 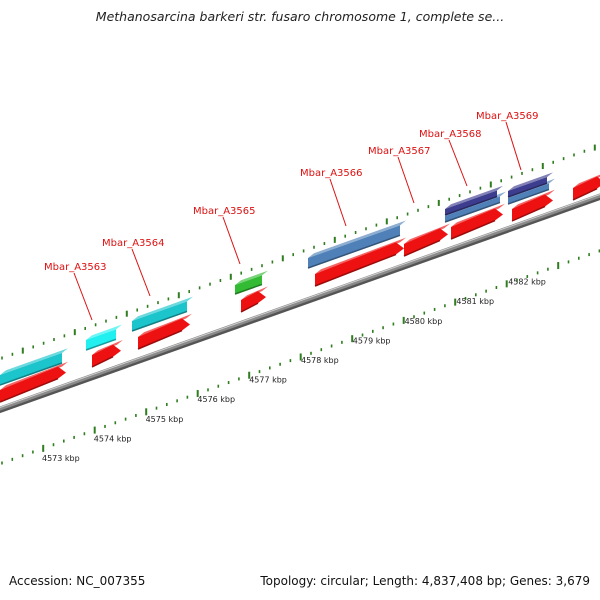 What do you see at coordinates (450, 134) in the screenshot?
I see `gene-label-text: Mbar_A3568` at bounding box center [450, 134].